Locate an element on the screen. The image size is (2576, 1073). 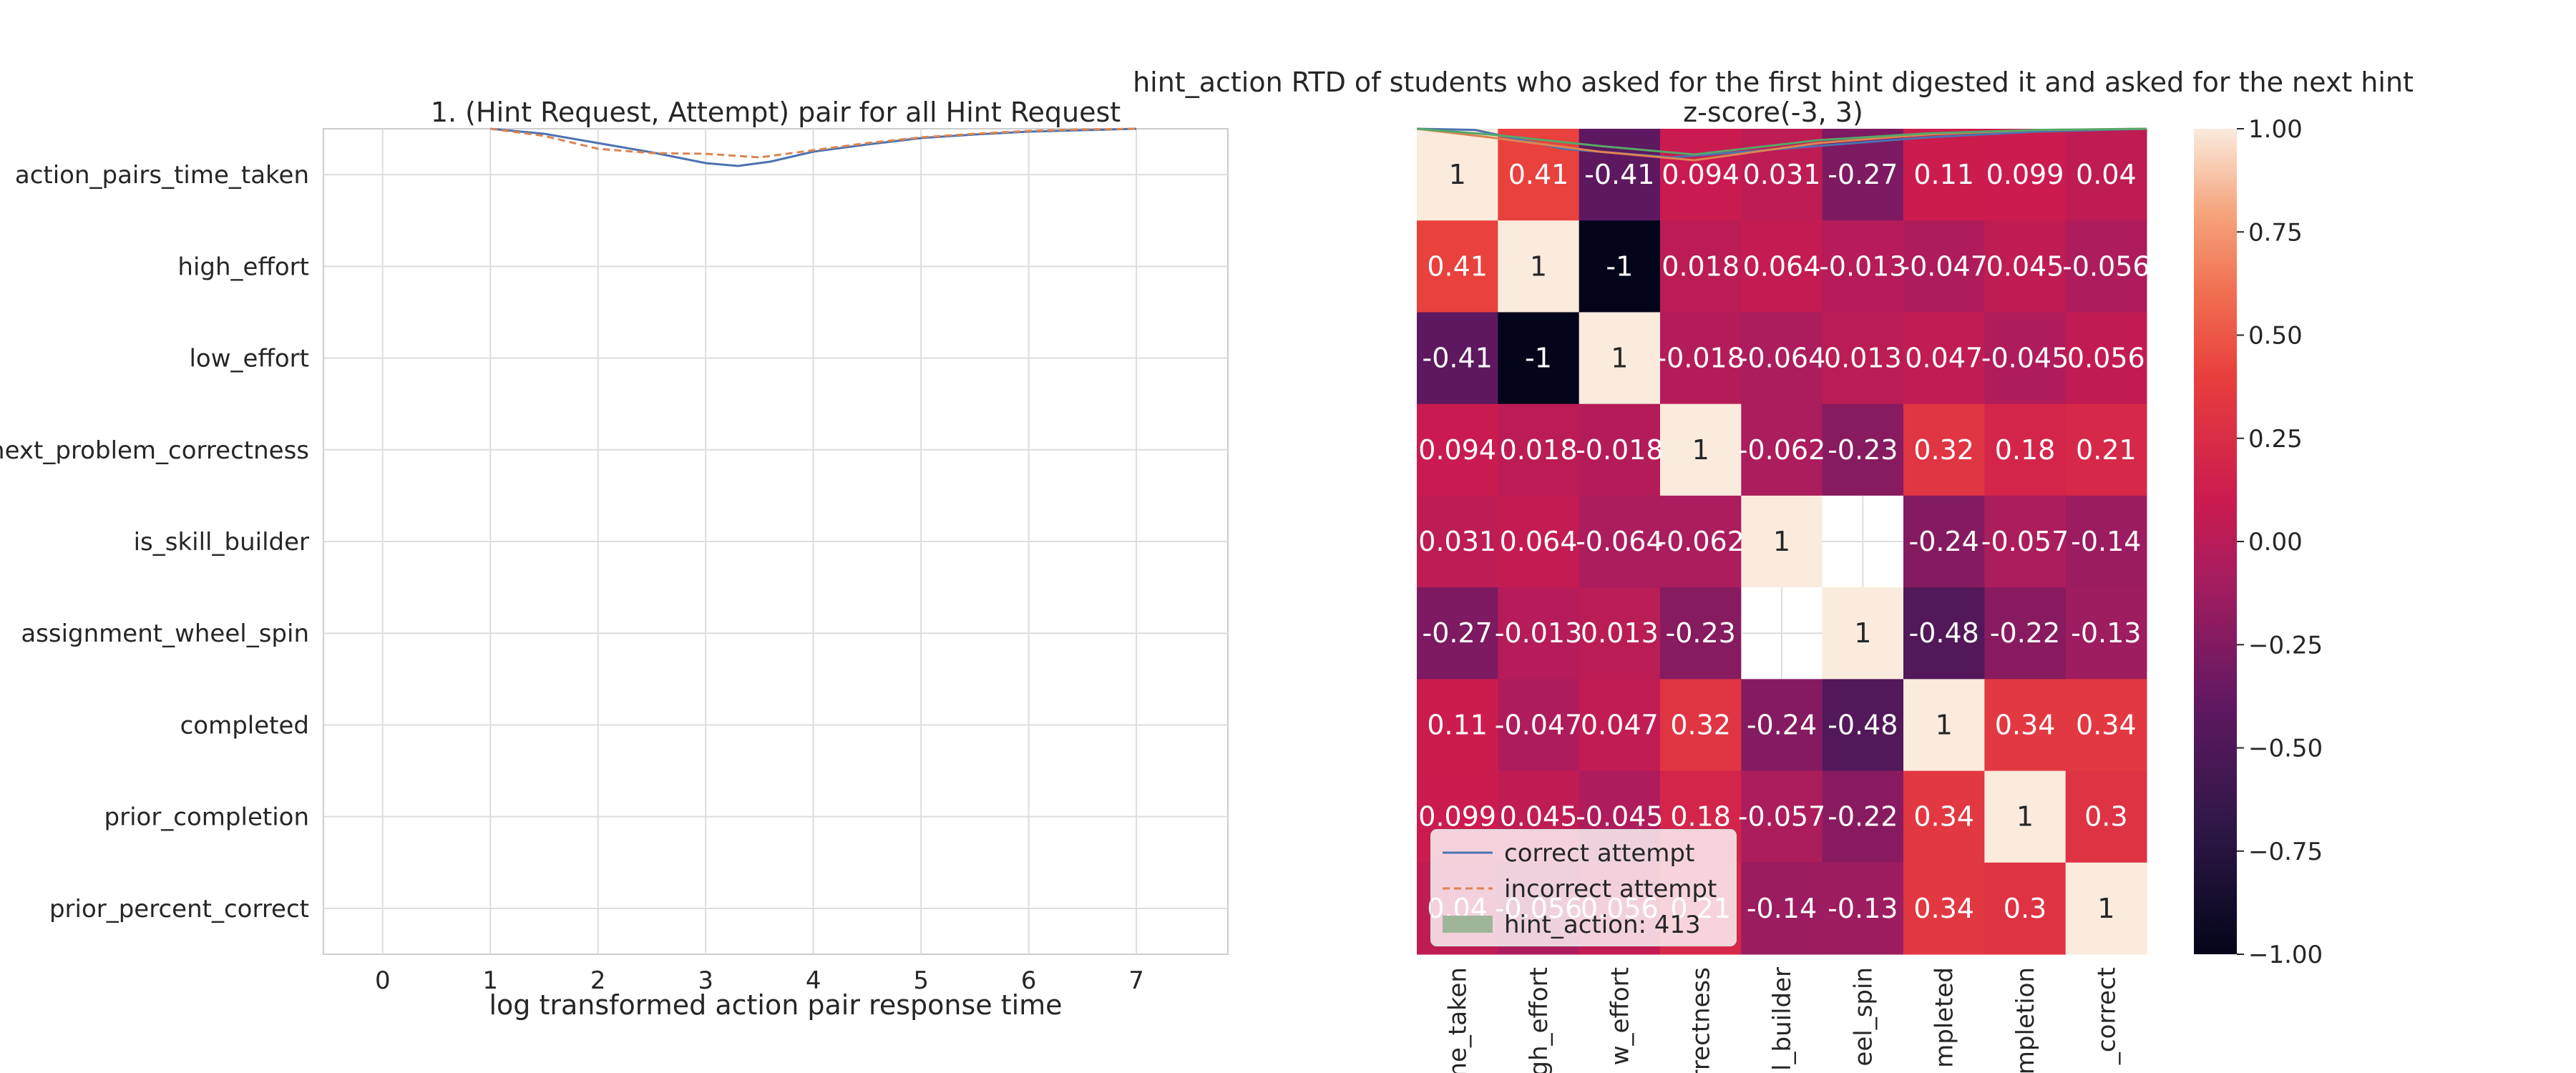
heatmap-x-tick-label: _correct is located at coordinates (2106, 1016).